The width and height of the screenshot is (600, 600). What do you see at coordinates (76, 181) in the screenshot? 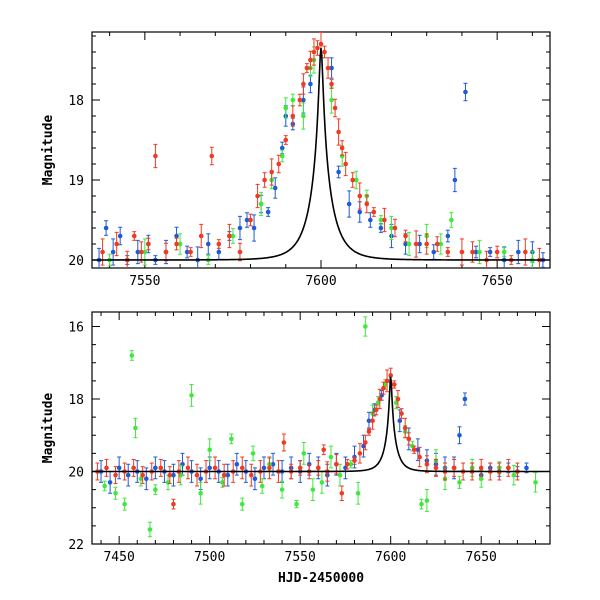
I see `y-tick-label: 19` at bounding box center [76, 181].